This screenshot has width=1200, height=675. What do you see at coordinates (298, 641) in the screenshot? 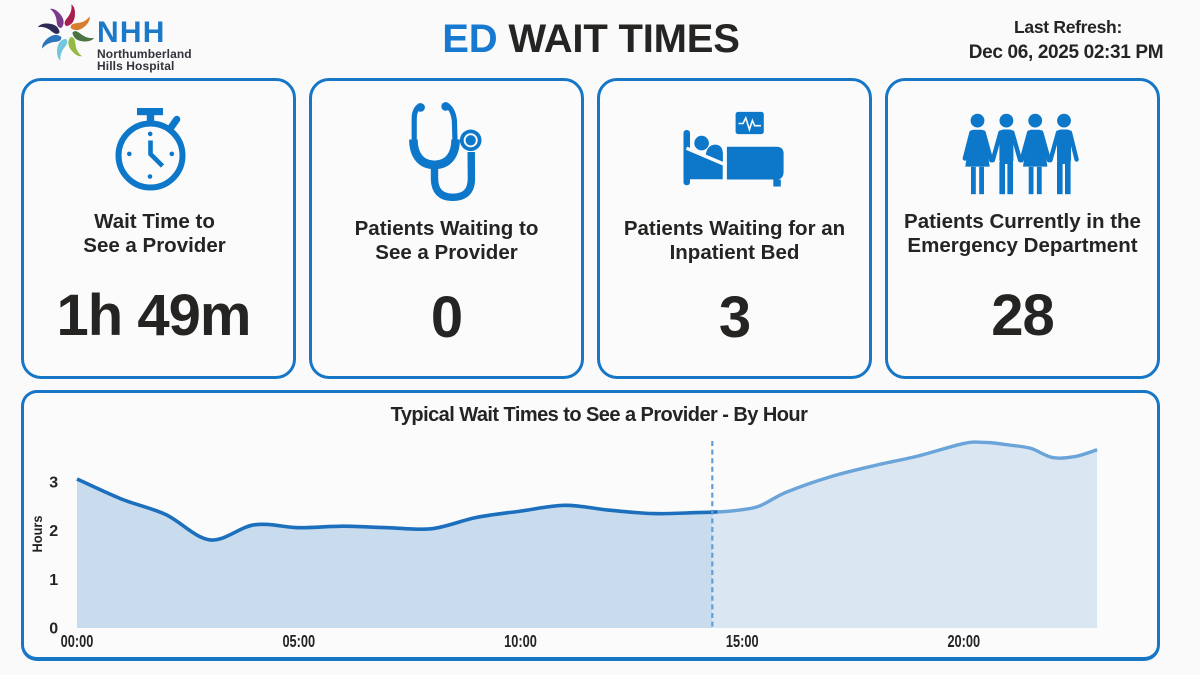
I see `svg-text: 05:00` at bounding box center [298, 641].